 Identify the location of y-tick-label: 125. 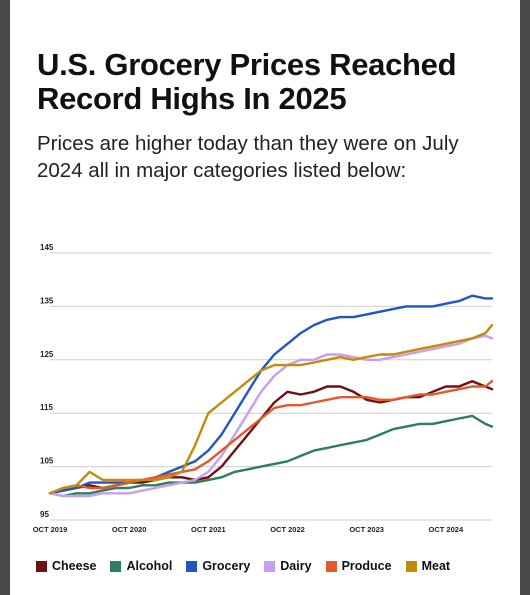
(47, 354).